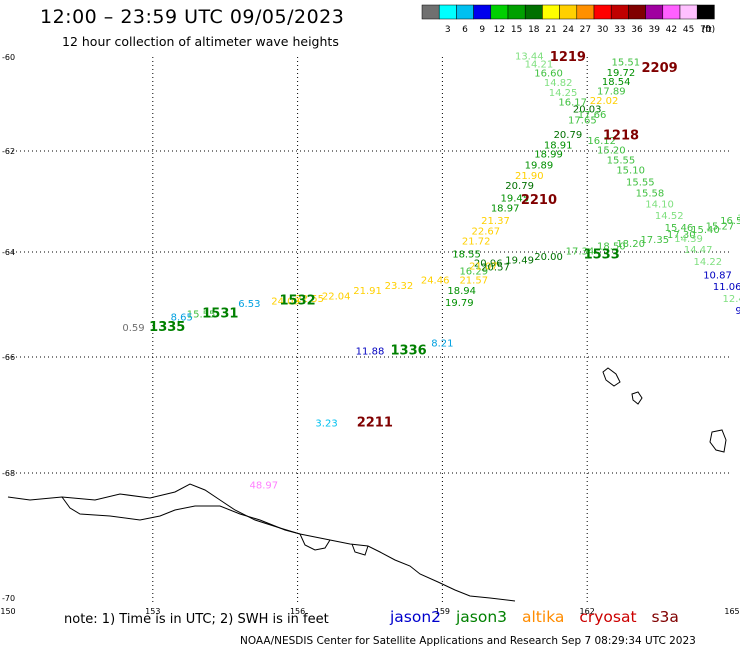 The width and height of the screenshot is (740, 650). What do you see at coordinates (539, 64) in the screenshot?
I see `wave-height-label: 14.21` at bounding box center [539, 64].